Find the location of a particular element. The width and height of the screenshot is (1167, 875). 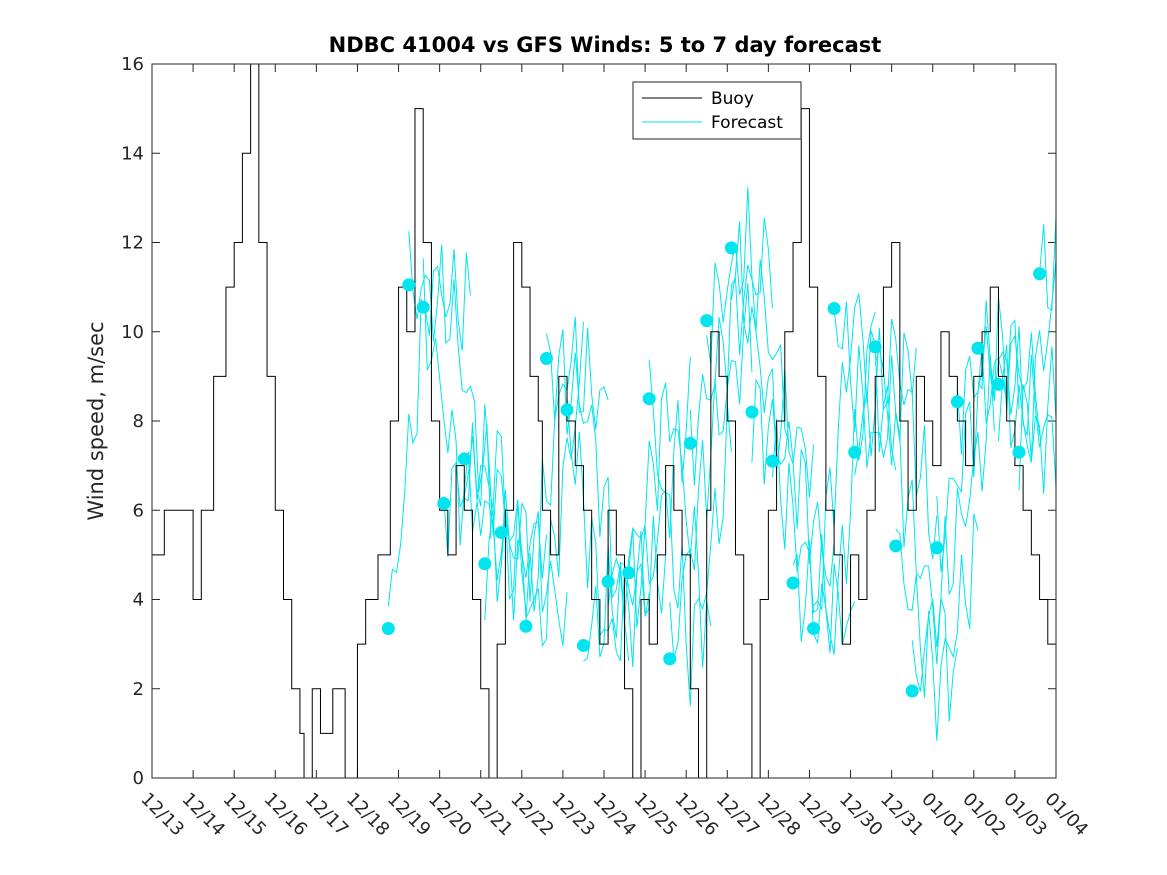

legend-box is located at coordinates (717, 110).